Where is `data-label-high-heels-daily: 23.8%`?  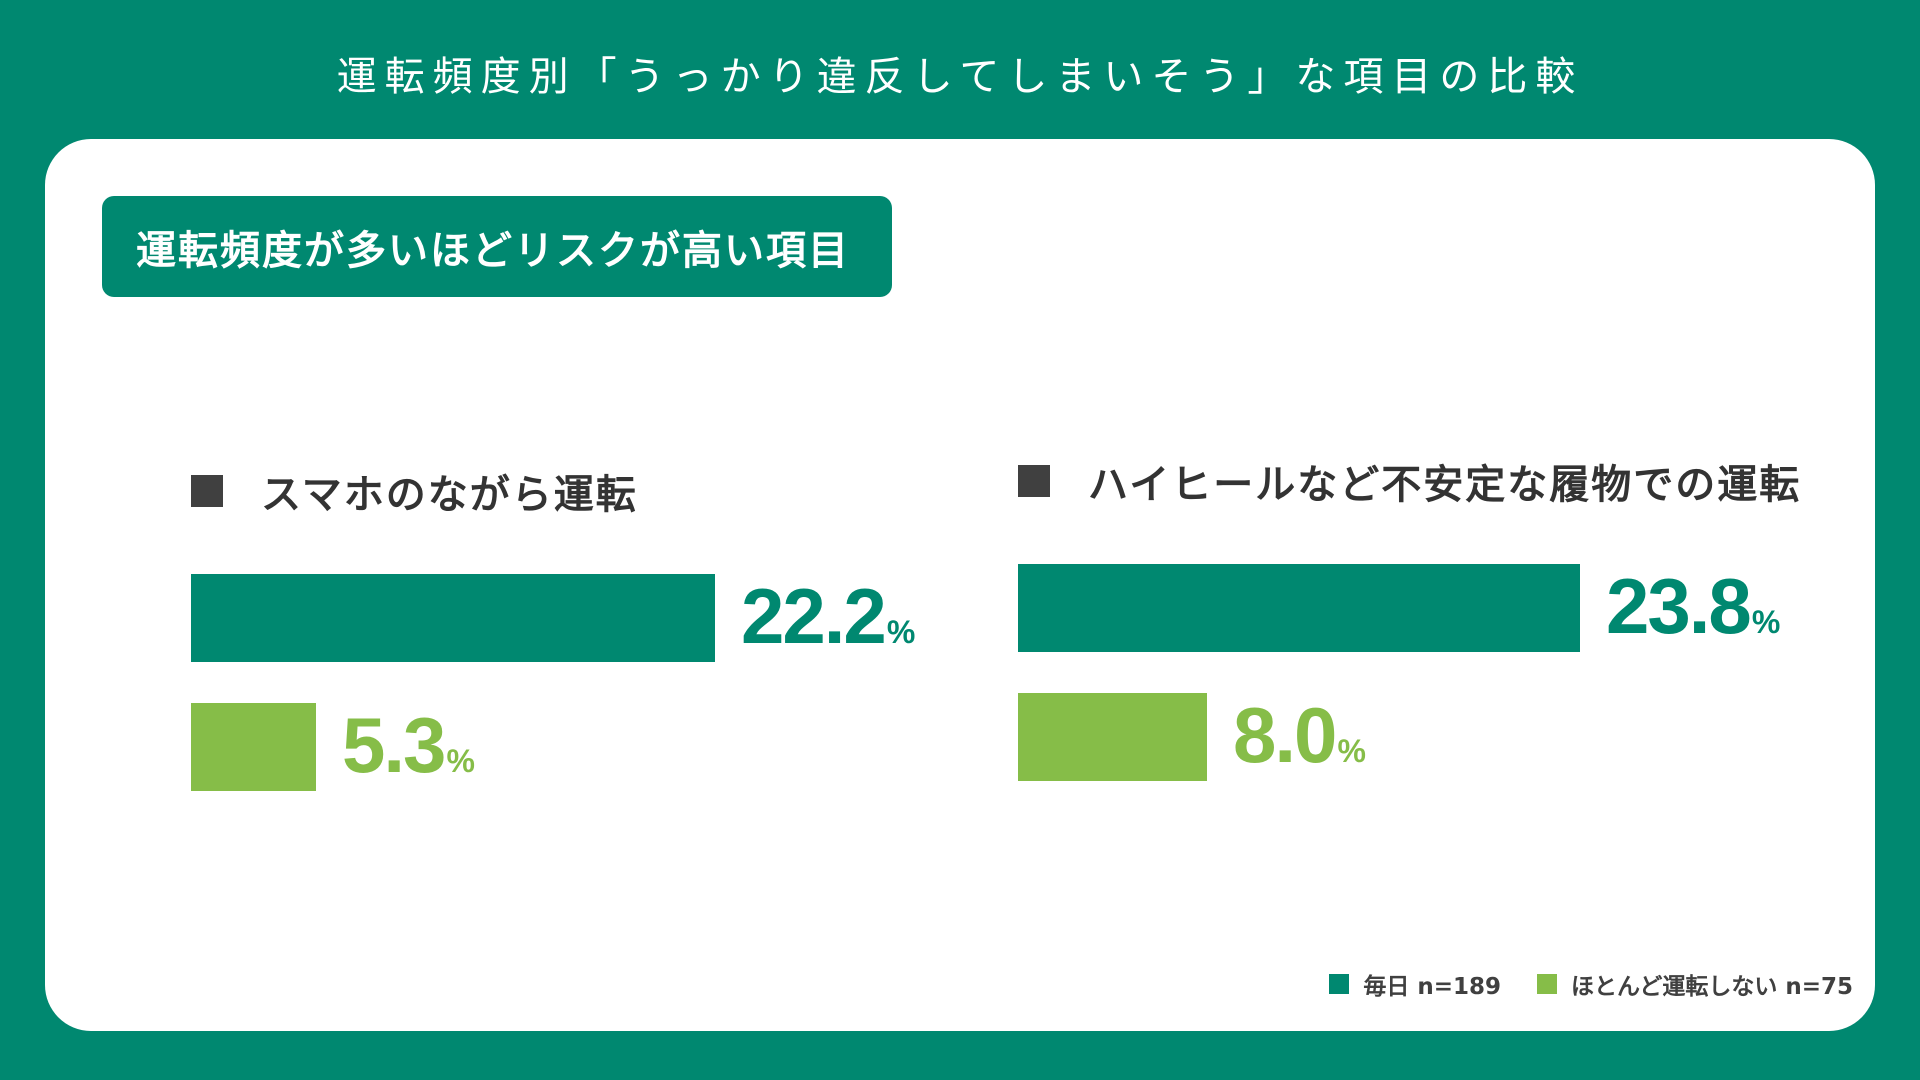
data-label-high-heels-daily: 23.8% is located at coordinates (1693, 614).